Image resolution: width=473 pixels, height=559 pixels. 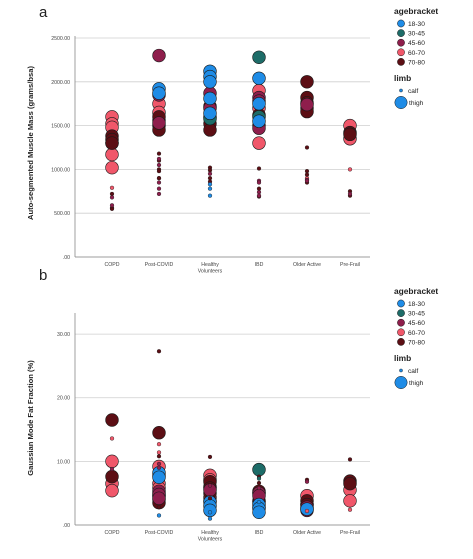 I want to click on legend-label: 70-80, so click(x=416, y=62).